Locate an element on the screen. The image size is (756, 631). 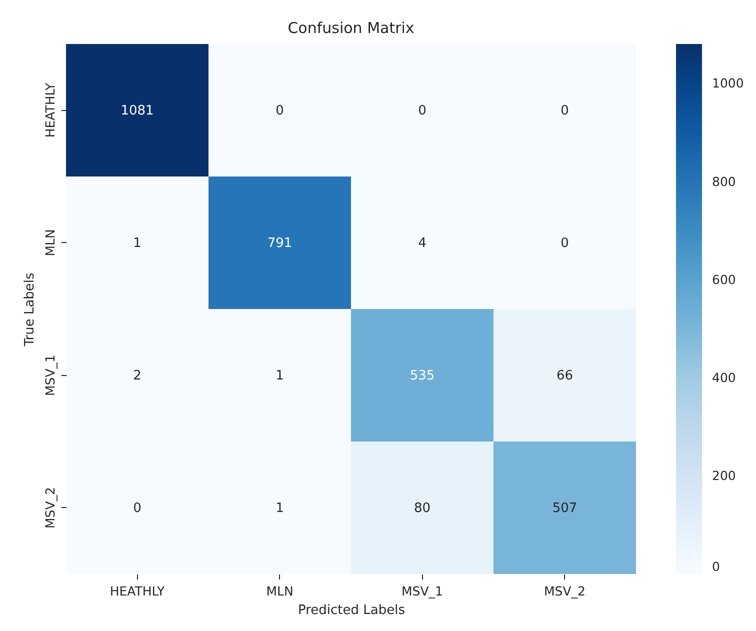
x-axis-title: Predicted Labels is located at coordinates (352, 610).